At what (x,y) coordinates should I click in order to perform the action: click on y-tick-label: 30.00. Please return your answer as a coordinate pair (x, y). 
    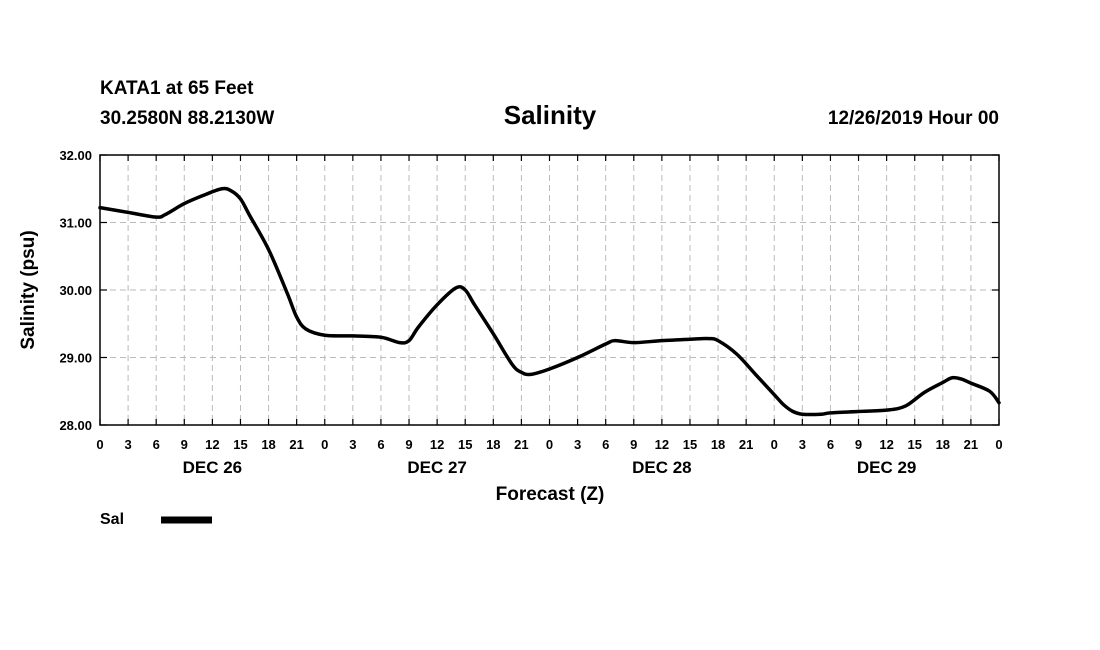
    Looking at the image, I should click on (75, 290).